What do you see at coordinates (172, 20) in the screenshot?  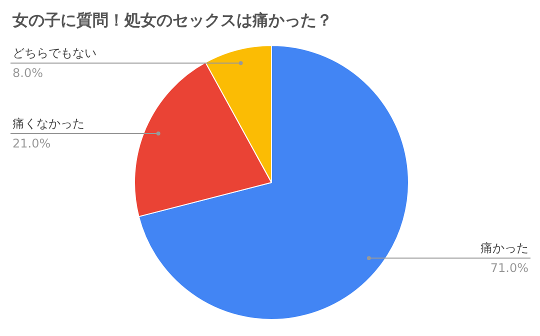 I see `chart-title: 女の子に質問！処女のセックスは痛かった？` at bounding box center [172, 20].